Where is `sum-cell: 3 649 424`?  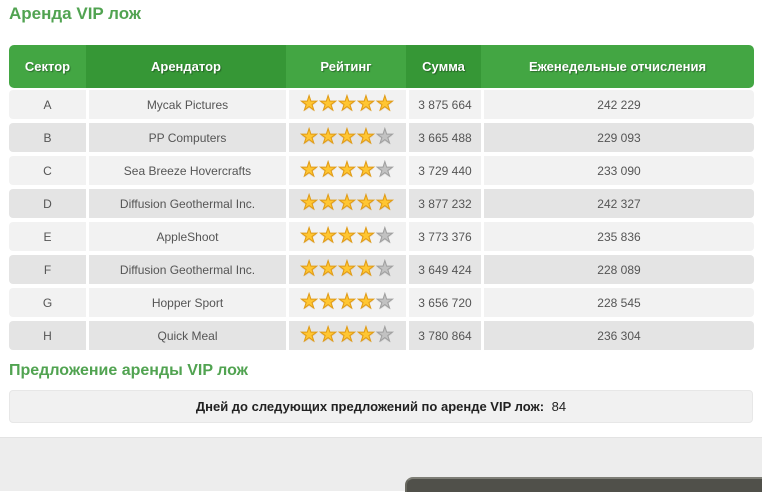
sum-cell: 3 649 424 is located at coordinates (443, 269).